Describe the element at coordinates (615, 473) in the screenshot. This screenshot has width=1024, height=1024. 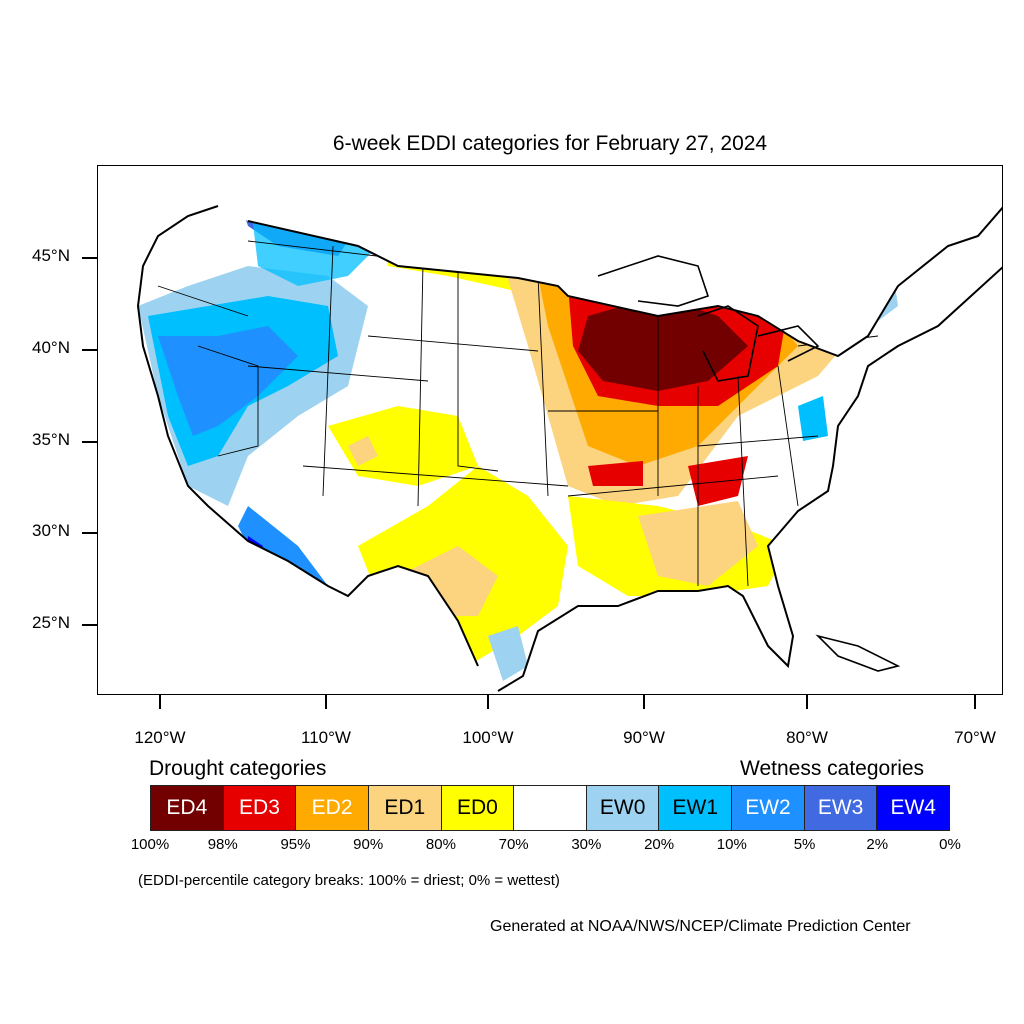
I see `ed3-southern-missouri` at that location.